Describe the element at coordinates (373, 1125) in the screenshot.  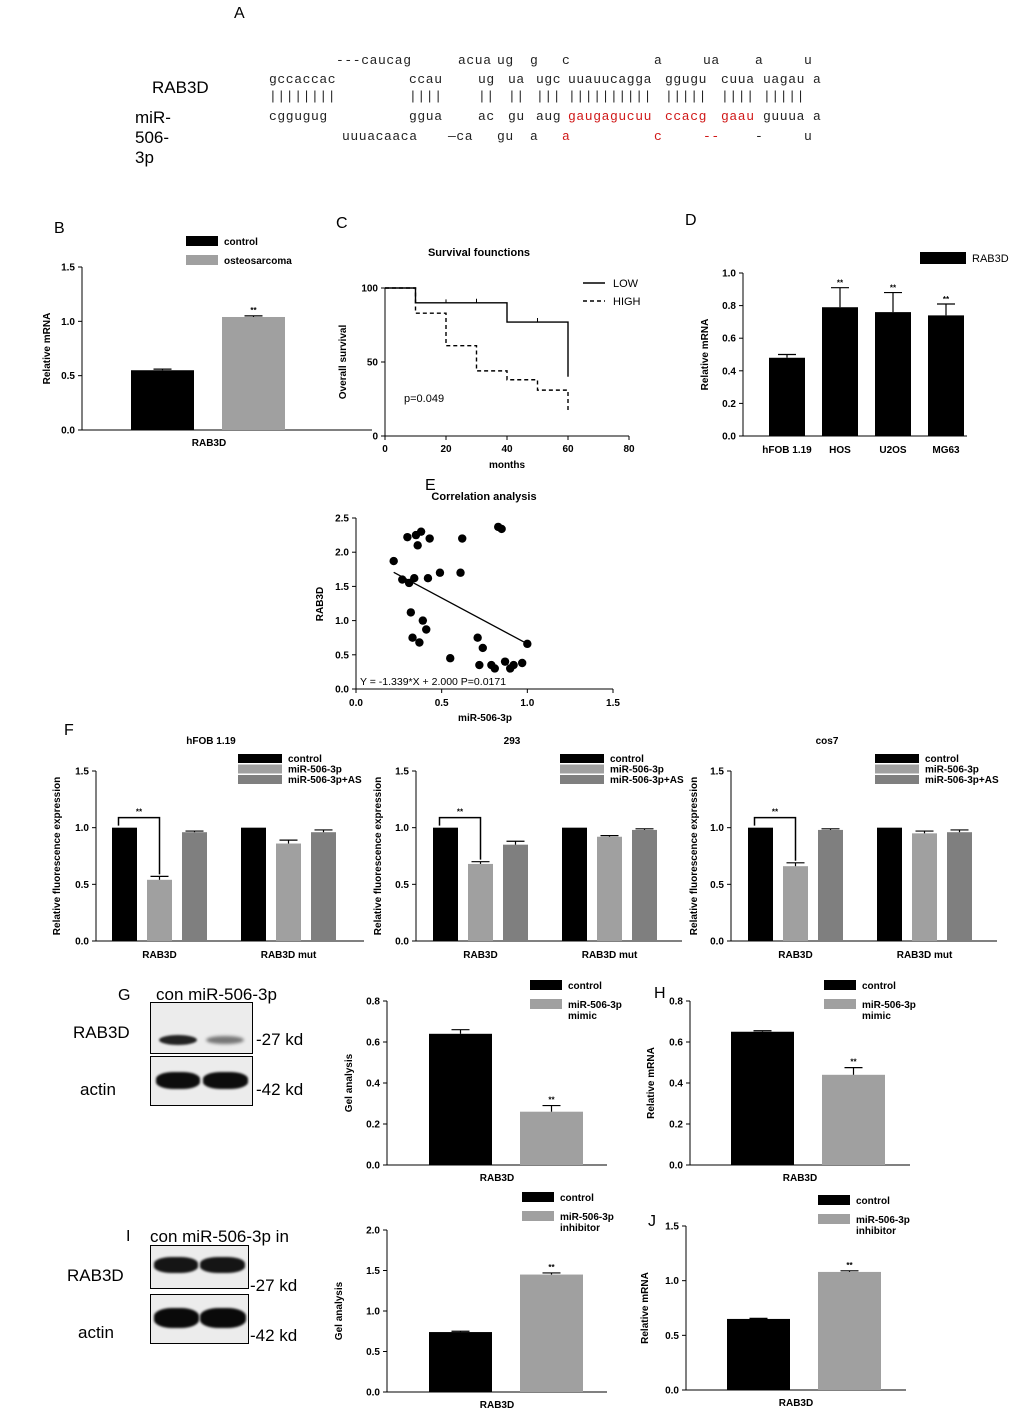
I see `y-tick-label: 0.2` at that location.